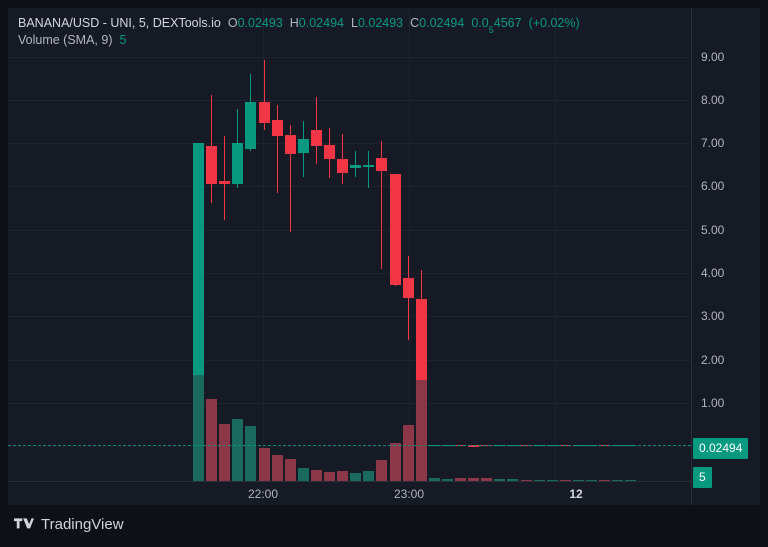 The height and width of the screenshot is (547, 768). I want to click on price-axis-tick: 3.00, so click(713, 316).